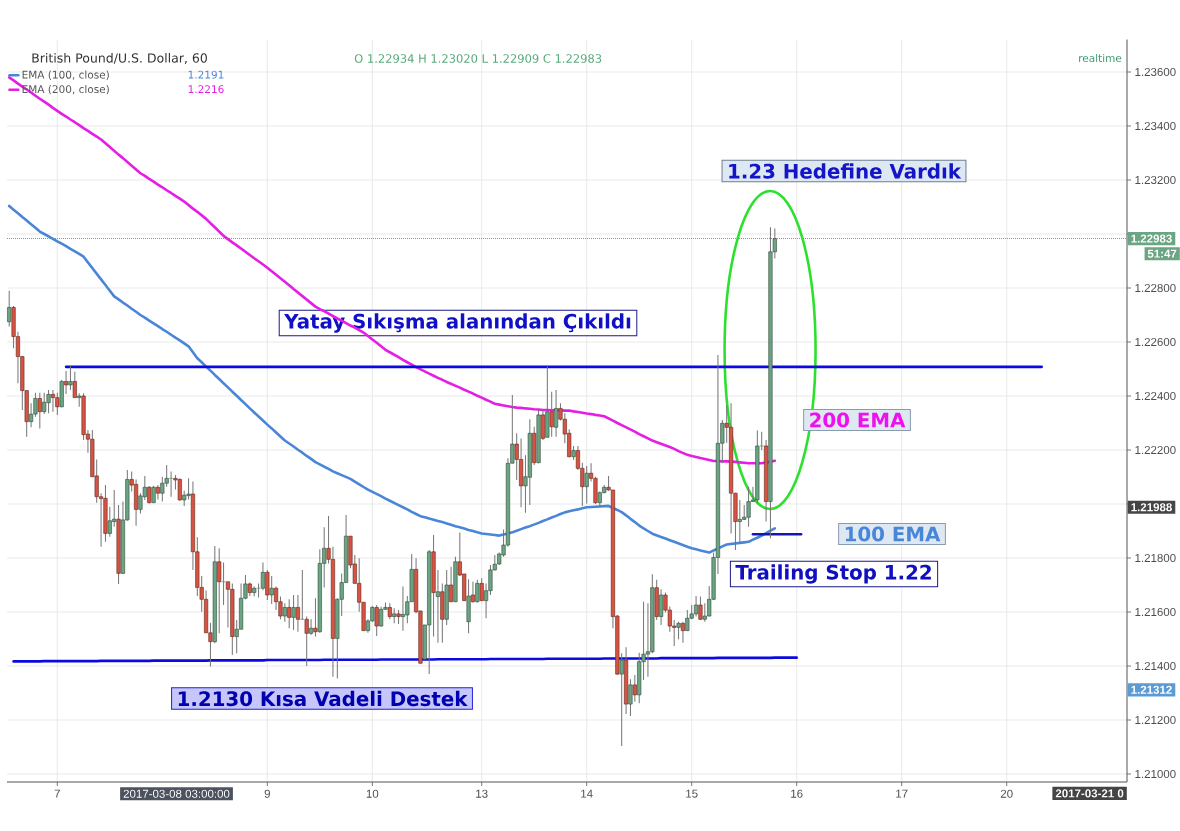  I want to click on annotation: 200 EMA, so click(858, 420).